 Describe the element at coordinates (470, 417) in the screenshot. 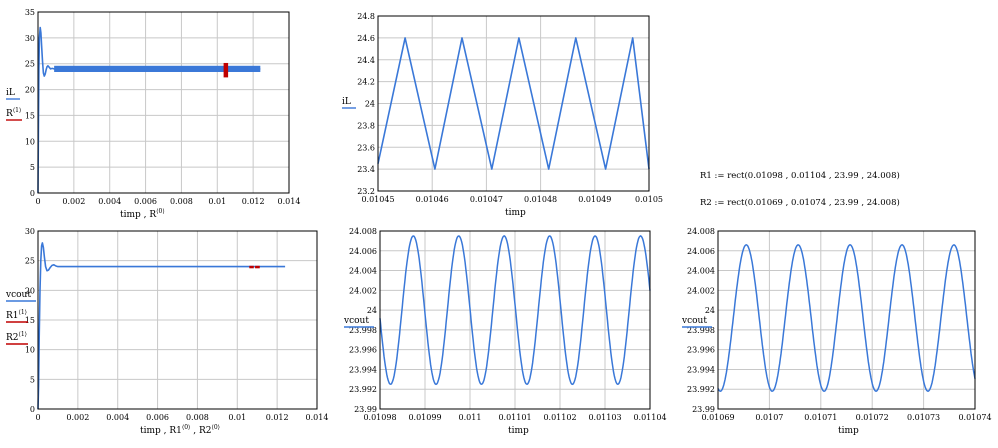

I see `x-tick-label: 0.011` at that location.